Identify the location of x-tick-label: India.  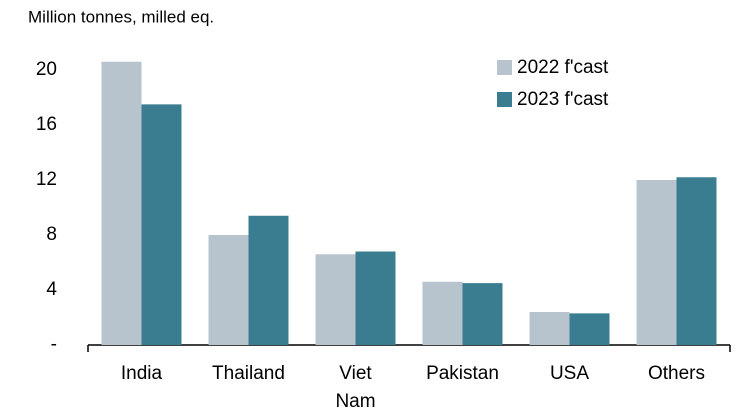
(142, 373).